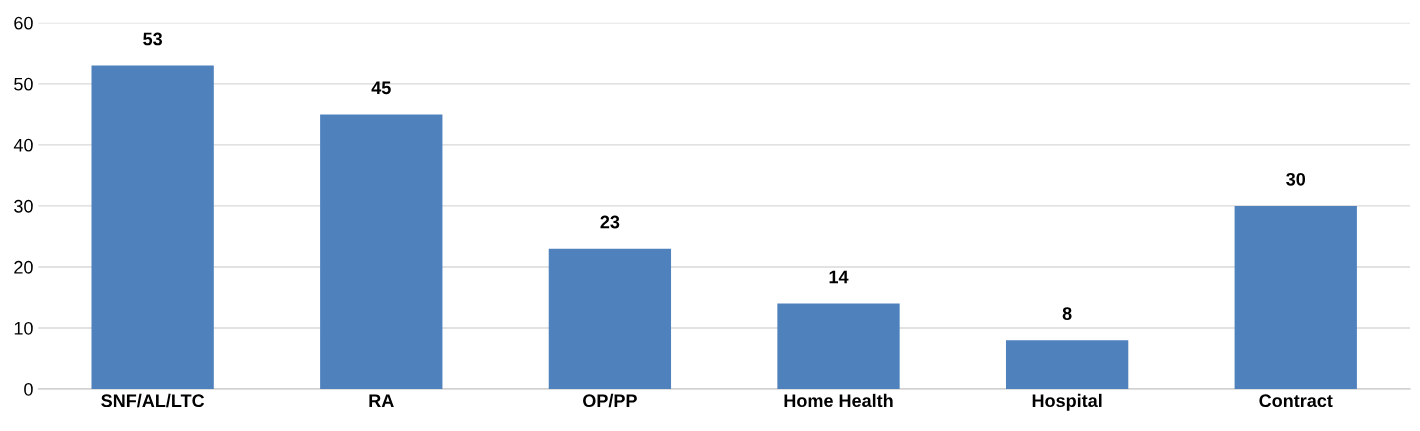 This screenshot has width=1420, height=431. What do you see at coordinates (1296, 401) in the screenshot?
I see `x-tick-label: Contract` at bounding box center [1296, 401].